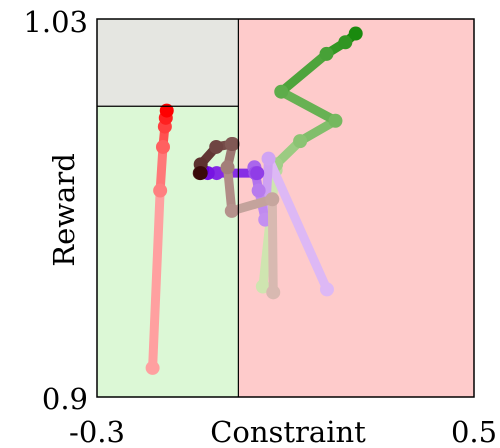 The width and height of the screenshot is (500, 448). Describe the element at coordinates (168, 63) in the screenshot. I see `region-above-threshold` at that location.